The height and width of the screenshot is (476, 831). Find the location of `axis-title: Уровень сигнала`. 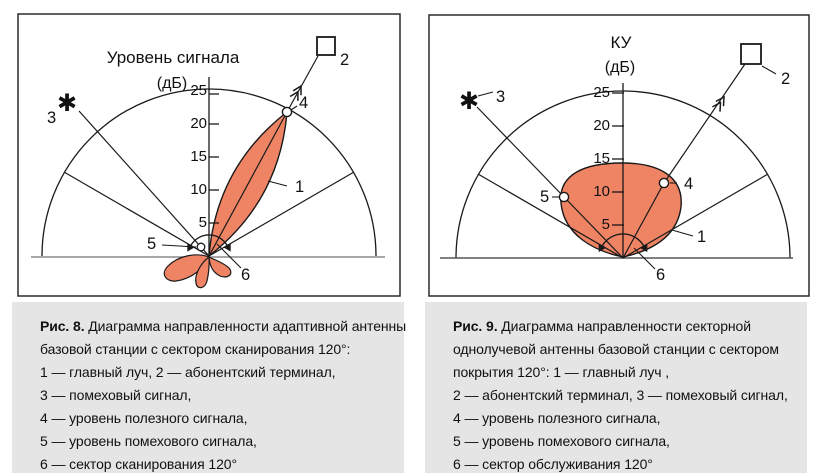

axis-title: Уровень сигнала is located at coordinates (173, 57).